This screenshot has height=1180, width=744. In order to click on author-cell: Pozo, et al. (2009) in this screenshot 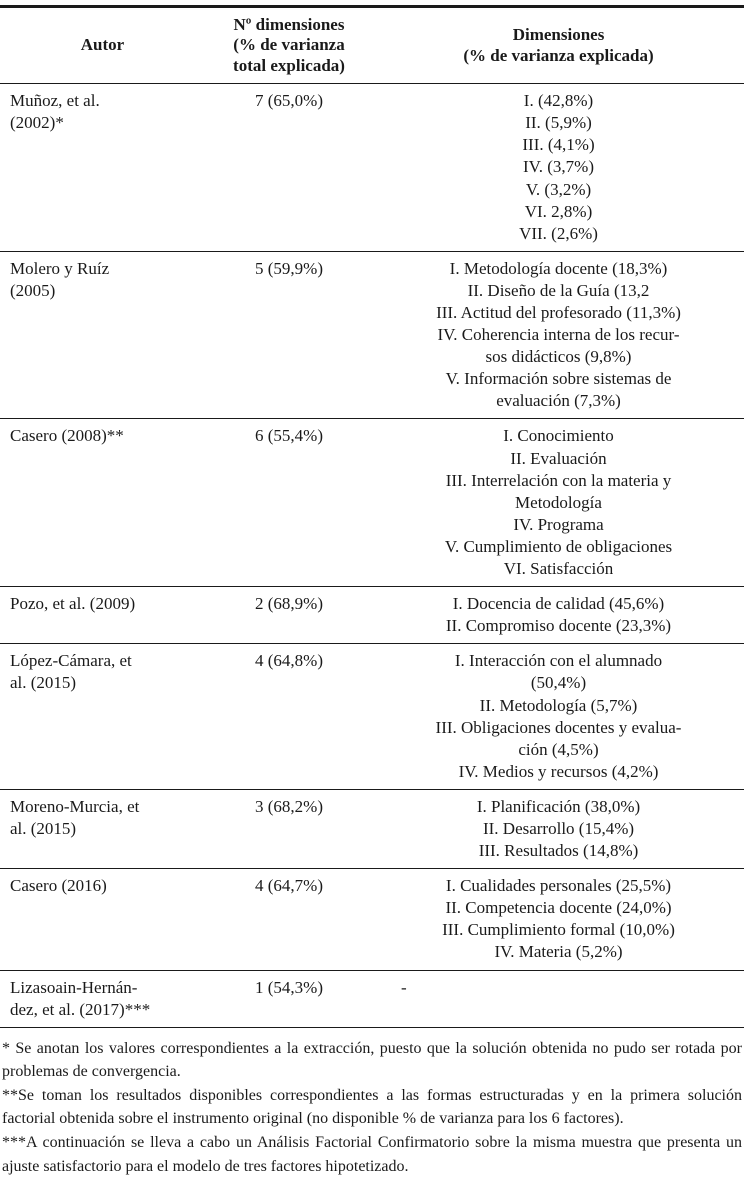, I will do `click(102, 615)`.